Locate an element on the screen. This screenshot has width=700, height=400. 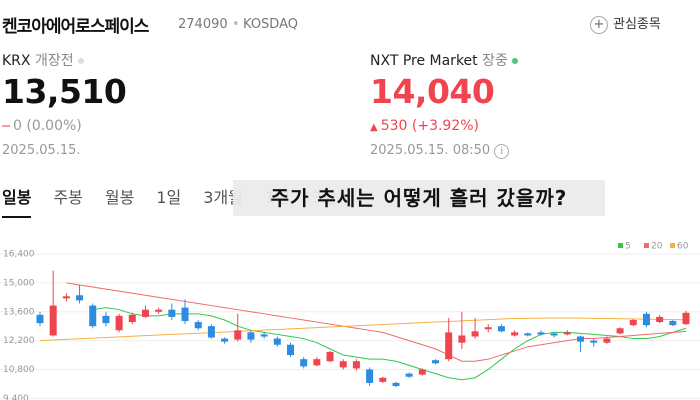
moving-average-line is located at coordinates (363, 329).